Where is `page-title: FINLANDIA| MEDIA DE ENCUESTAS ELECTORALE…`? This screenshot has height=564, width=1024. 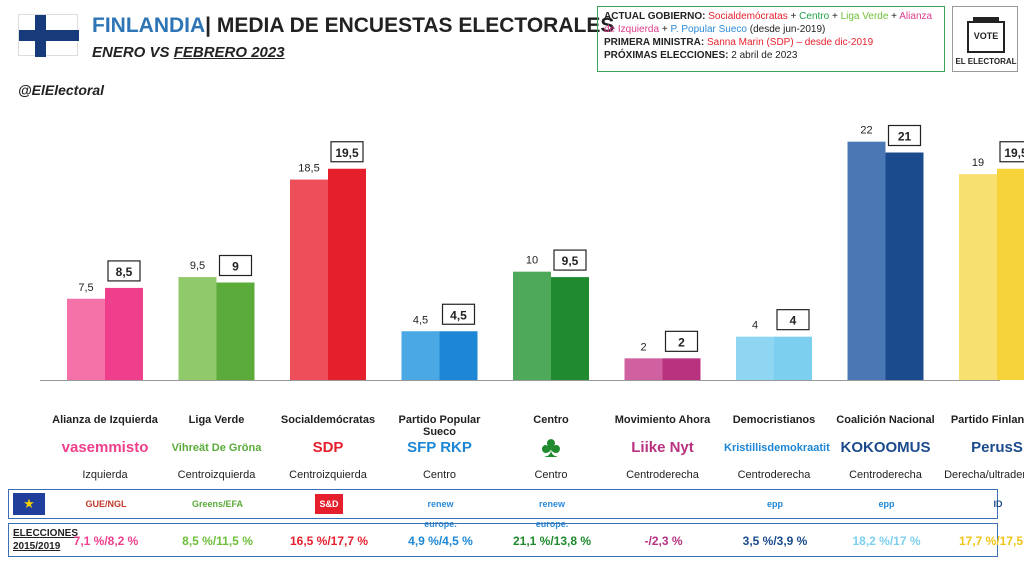 page-title: FINLANDIA| MEDIA DE ENCUESTAS ELECTORALE… is located at coordinates (353, 25).